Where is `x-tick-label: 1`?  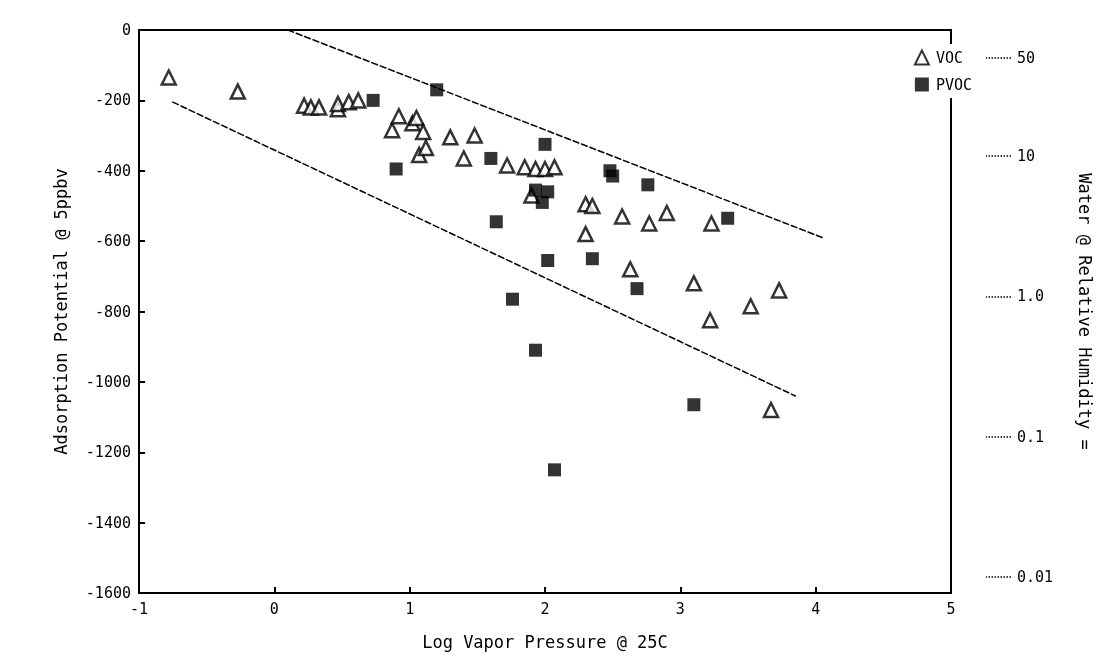 x-tick-label: 1 is located at coordinates (410, 608).